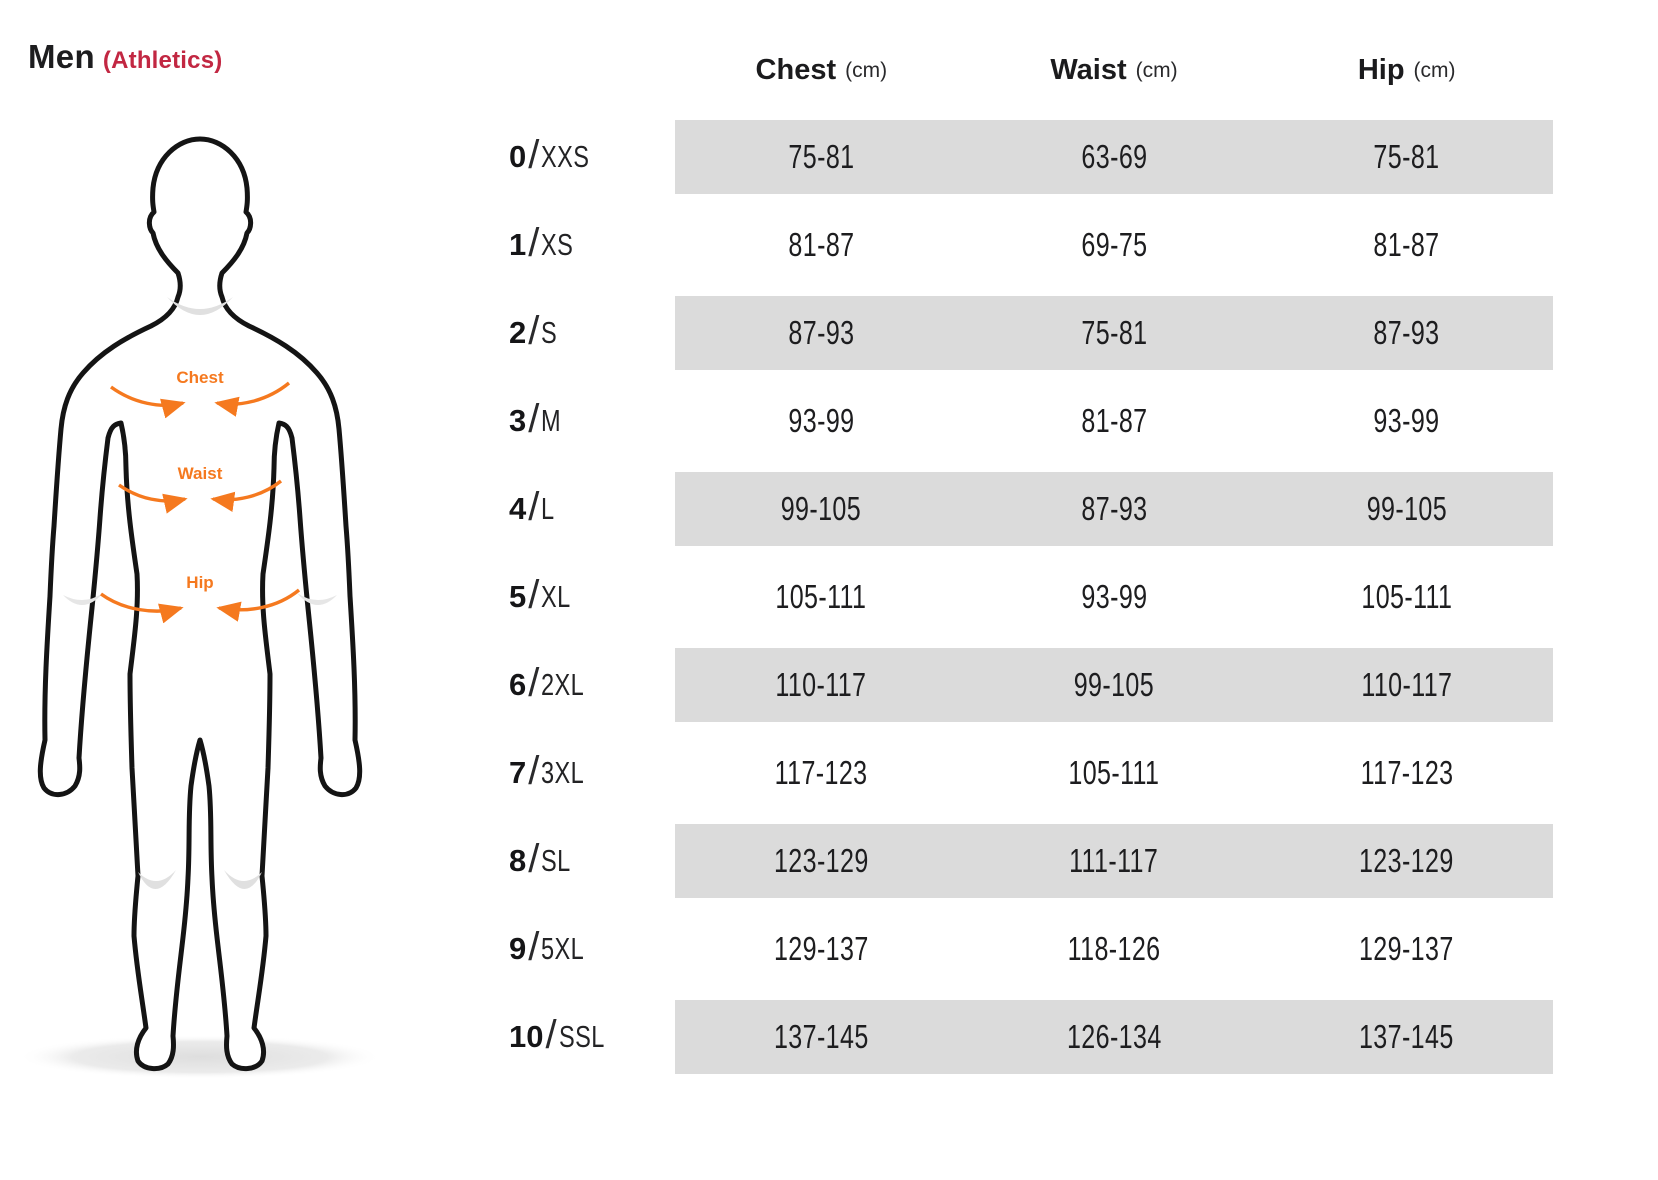  What do you see at coordinates (796, 70) in the screenshot?
I see `column-name-chest: Chest` at bounding box center [796, 70].